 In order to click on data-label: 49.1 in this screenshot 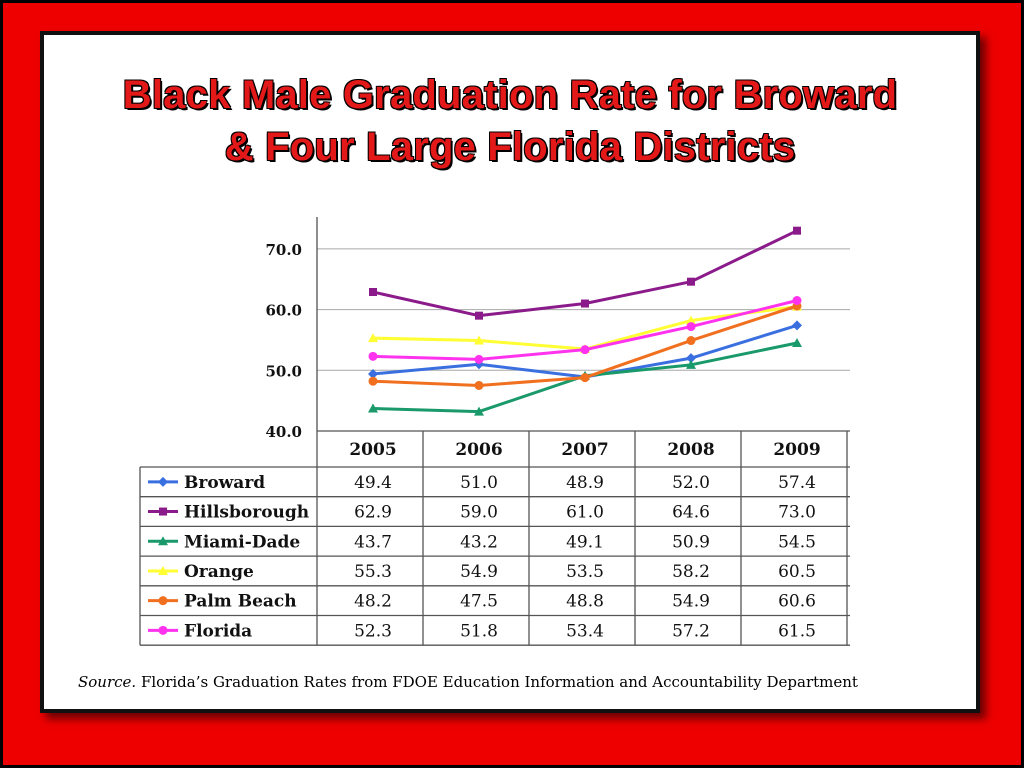, I will do `click(585, 542)`.